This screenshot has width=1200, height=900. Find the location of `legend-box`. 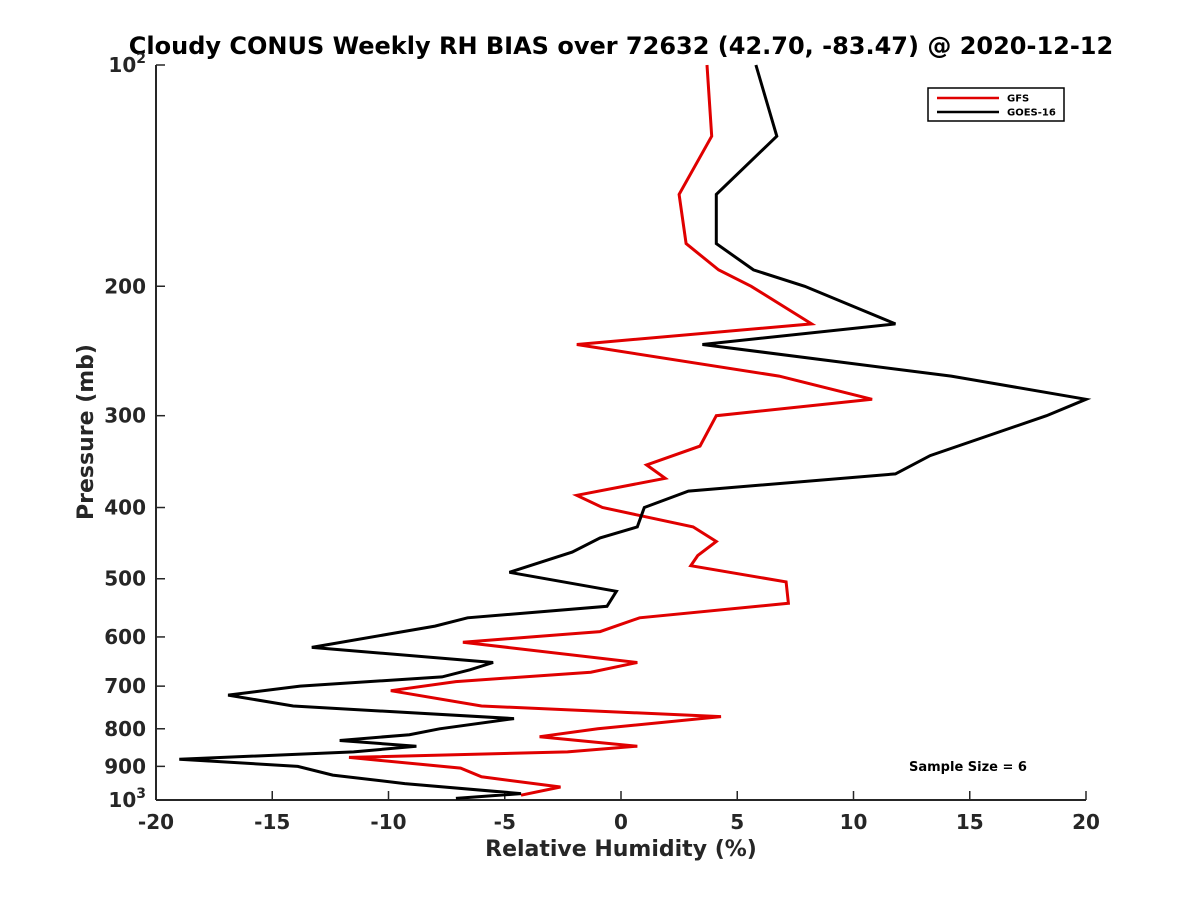

legend-box is located at coordinates (996, 104).